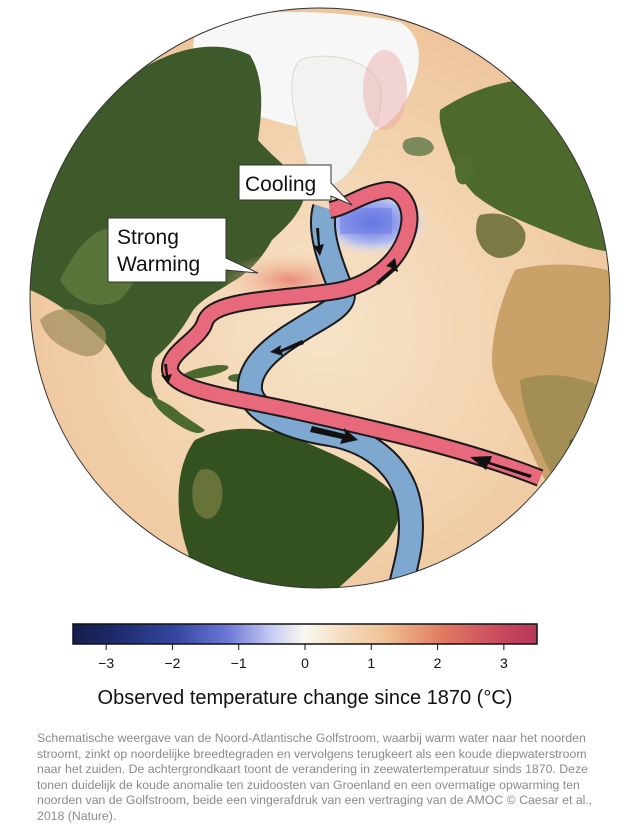 Image resolution: width=642 pixels, height=840 pixels. What do you see at coordinates (239, 663) in the screenshot?
I see `colorbar-tick-label: −1` at bounding box center [239, 663].